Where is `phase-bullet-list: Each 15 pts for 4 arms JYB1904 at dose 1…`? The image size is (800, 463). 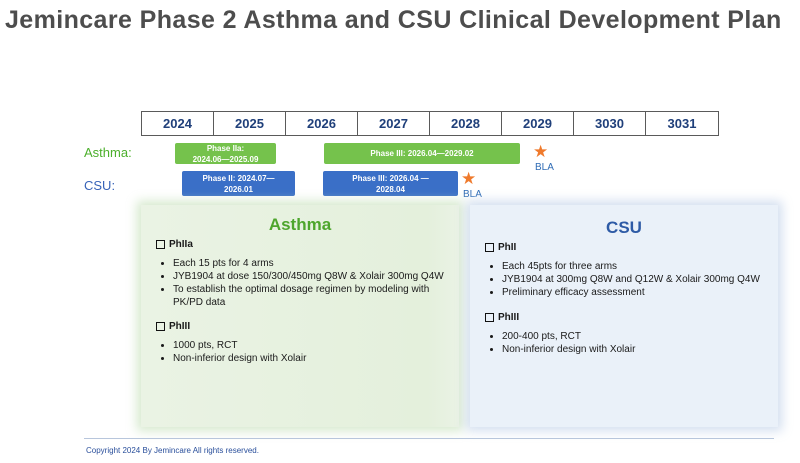
phase-bullet-list: Each 15 pts for 4 arms JYB1904 at dose 1… is located at coordinates (300, 283).